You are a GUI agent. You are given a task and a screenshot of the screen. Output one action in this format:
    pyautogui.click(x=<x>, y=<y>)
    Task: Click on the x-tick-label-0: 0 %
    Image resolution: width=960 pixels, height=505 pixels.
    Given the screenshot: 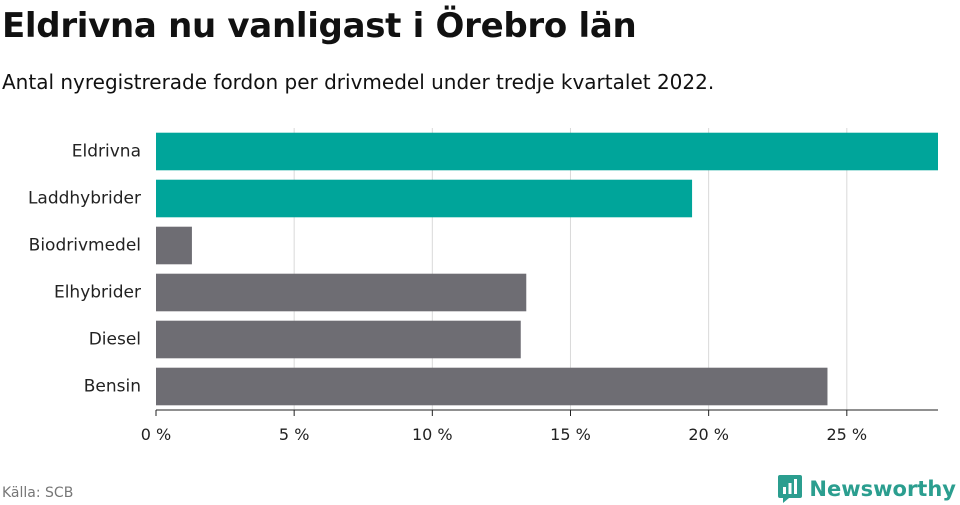 What is the action you would take?
    pyautogui.click(x=156, y=434)
    